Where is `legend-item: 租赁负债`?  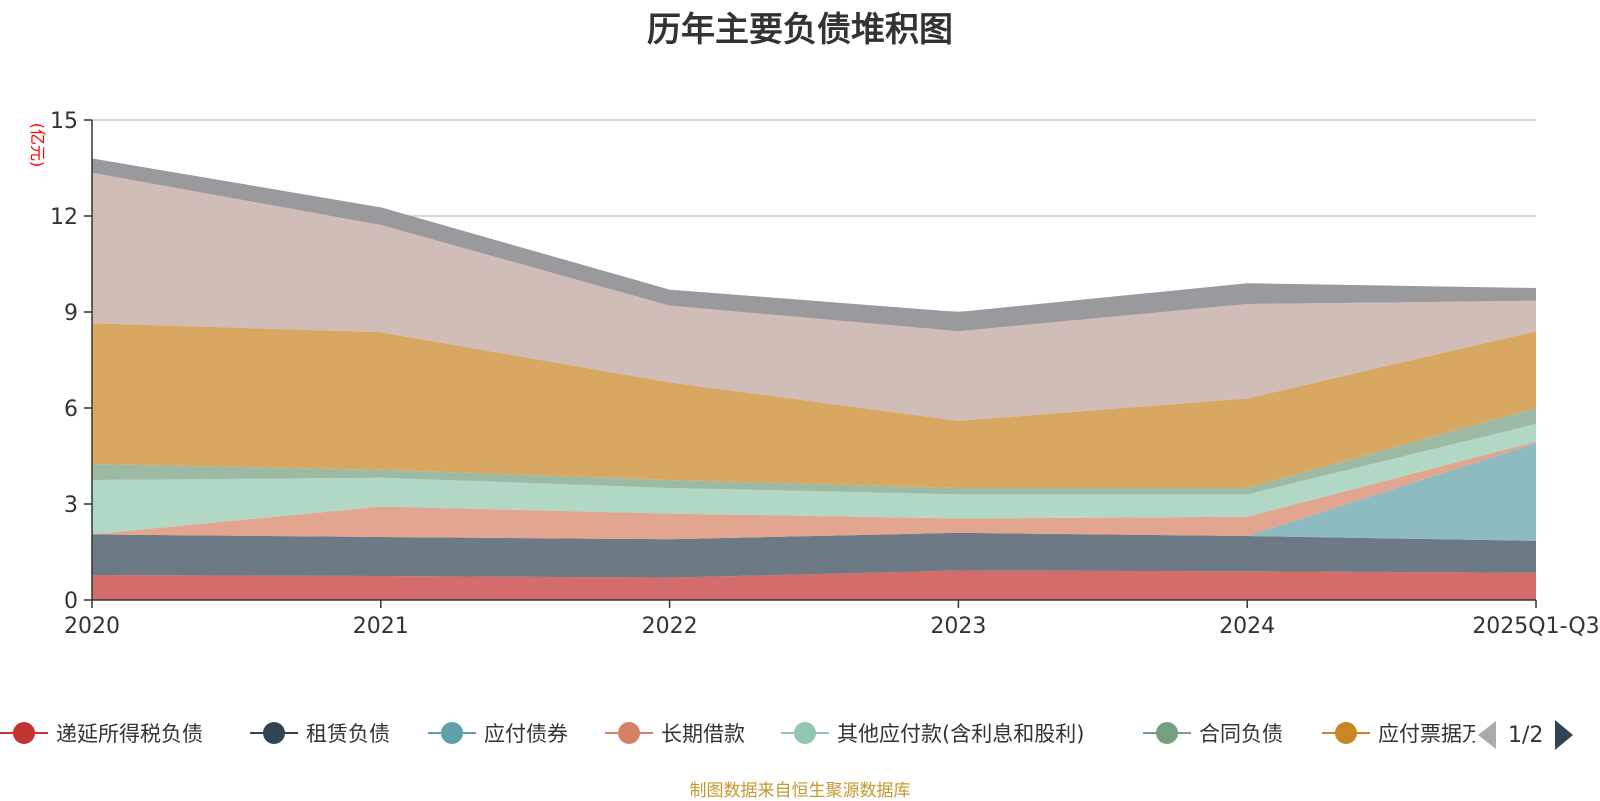
legend-item: 租赁负债 is located at coordinates (320, 733).